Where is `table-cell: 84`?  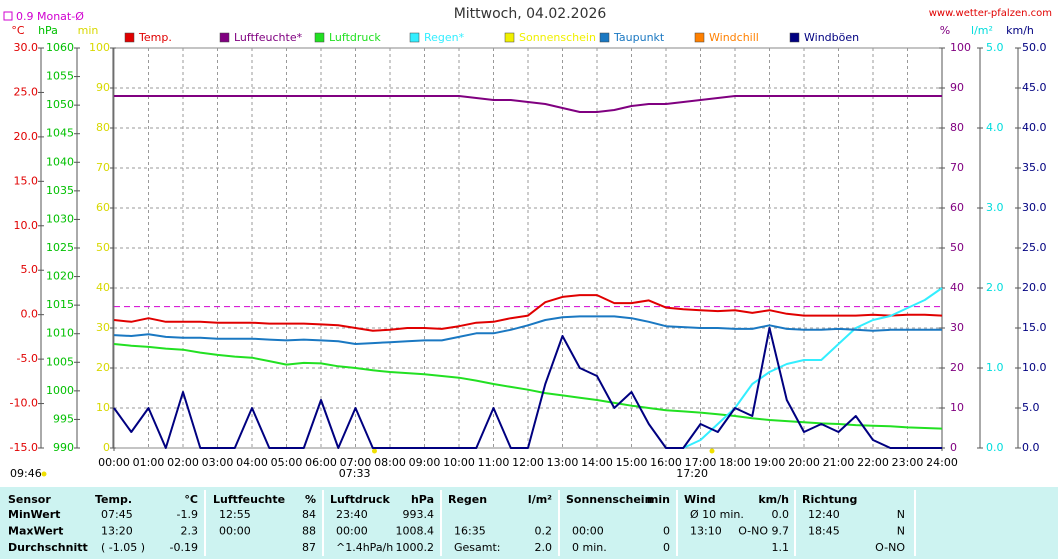
table-cell: 84 is located at coordinates (309, 514).